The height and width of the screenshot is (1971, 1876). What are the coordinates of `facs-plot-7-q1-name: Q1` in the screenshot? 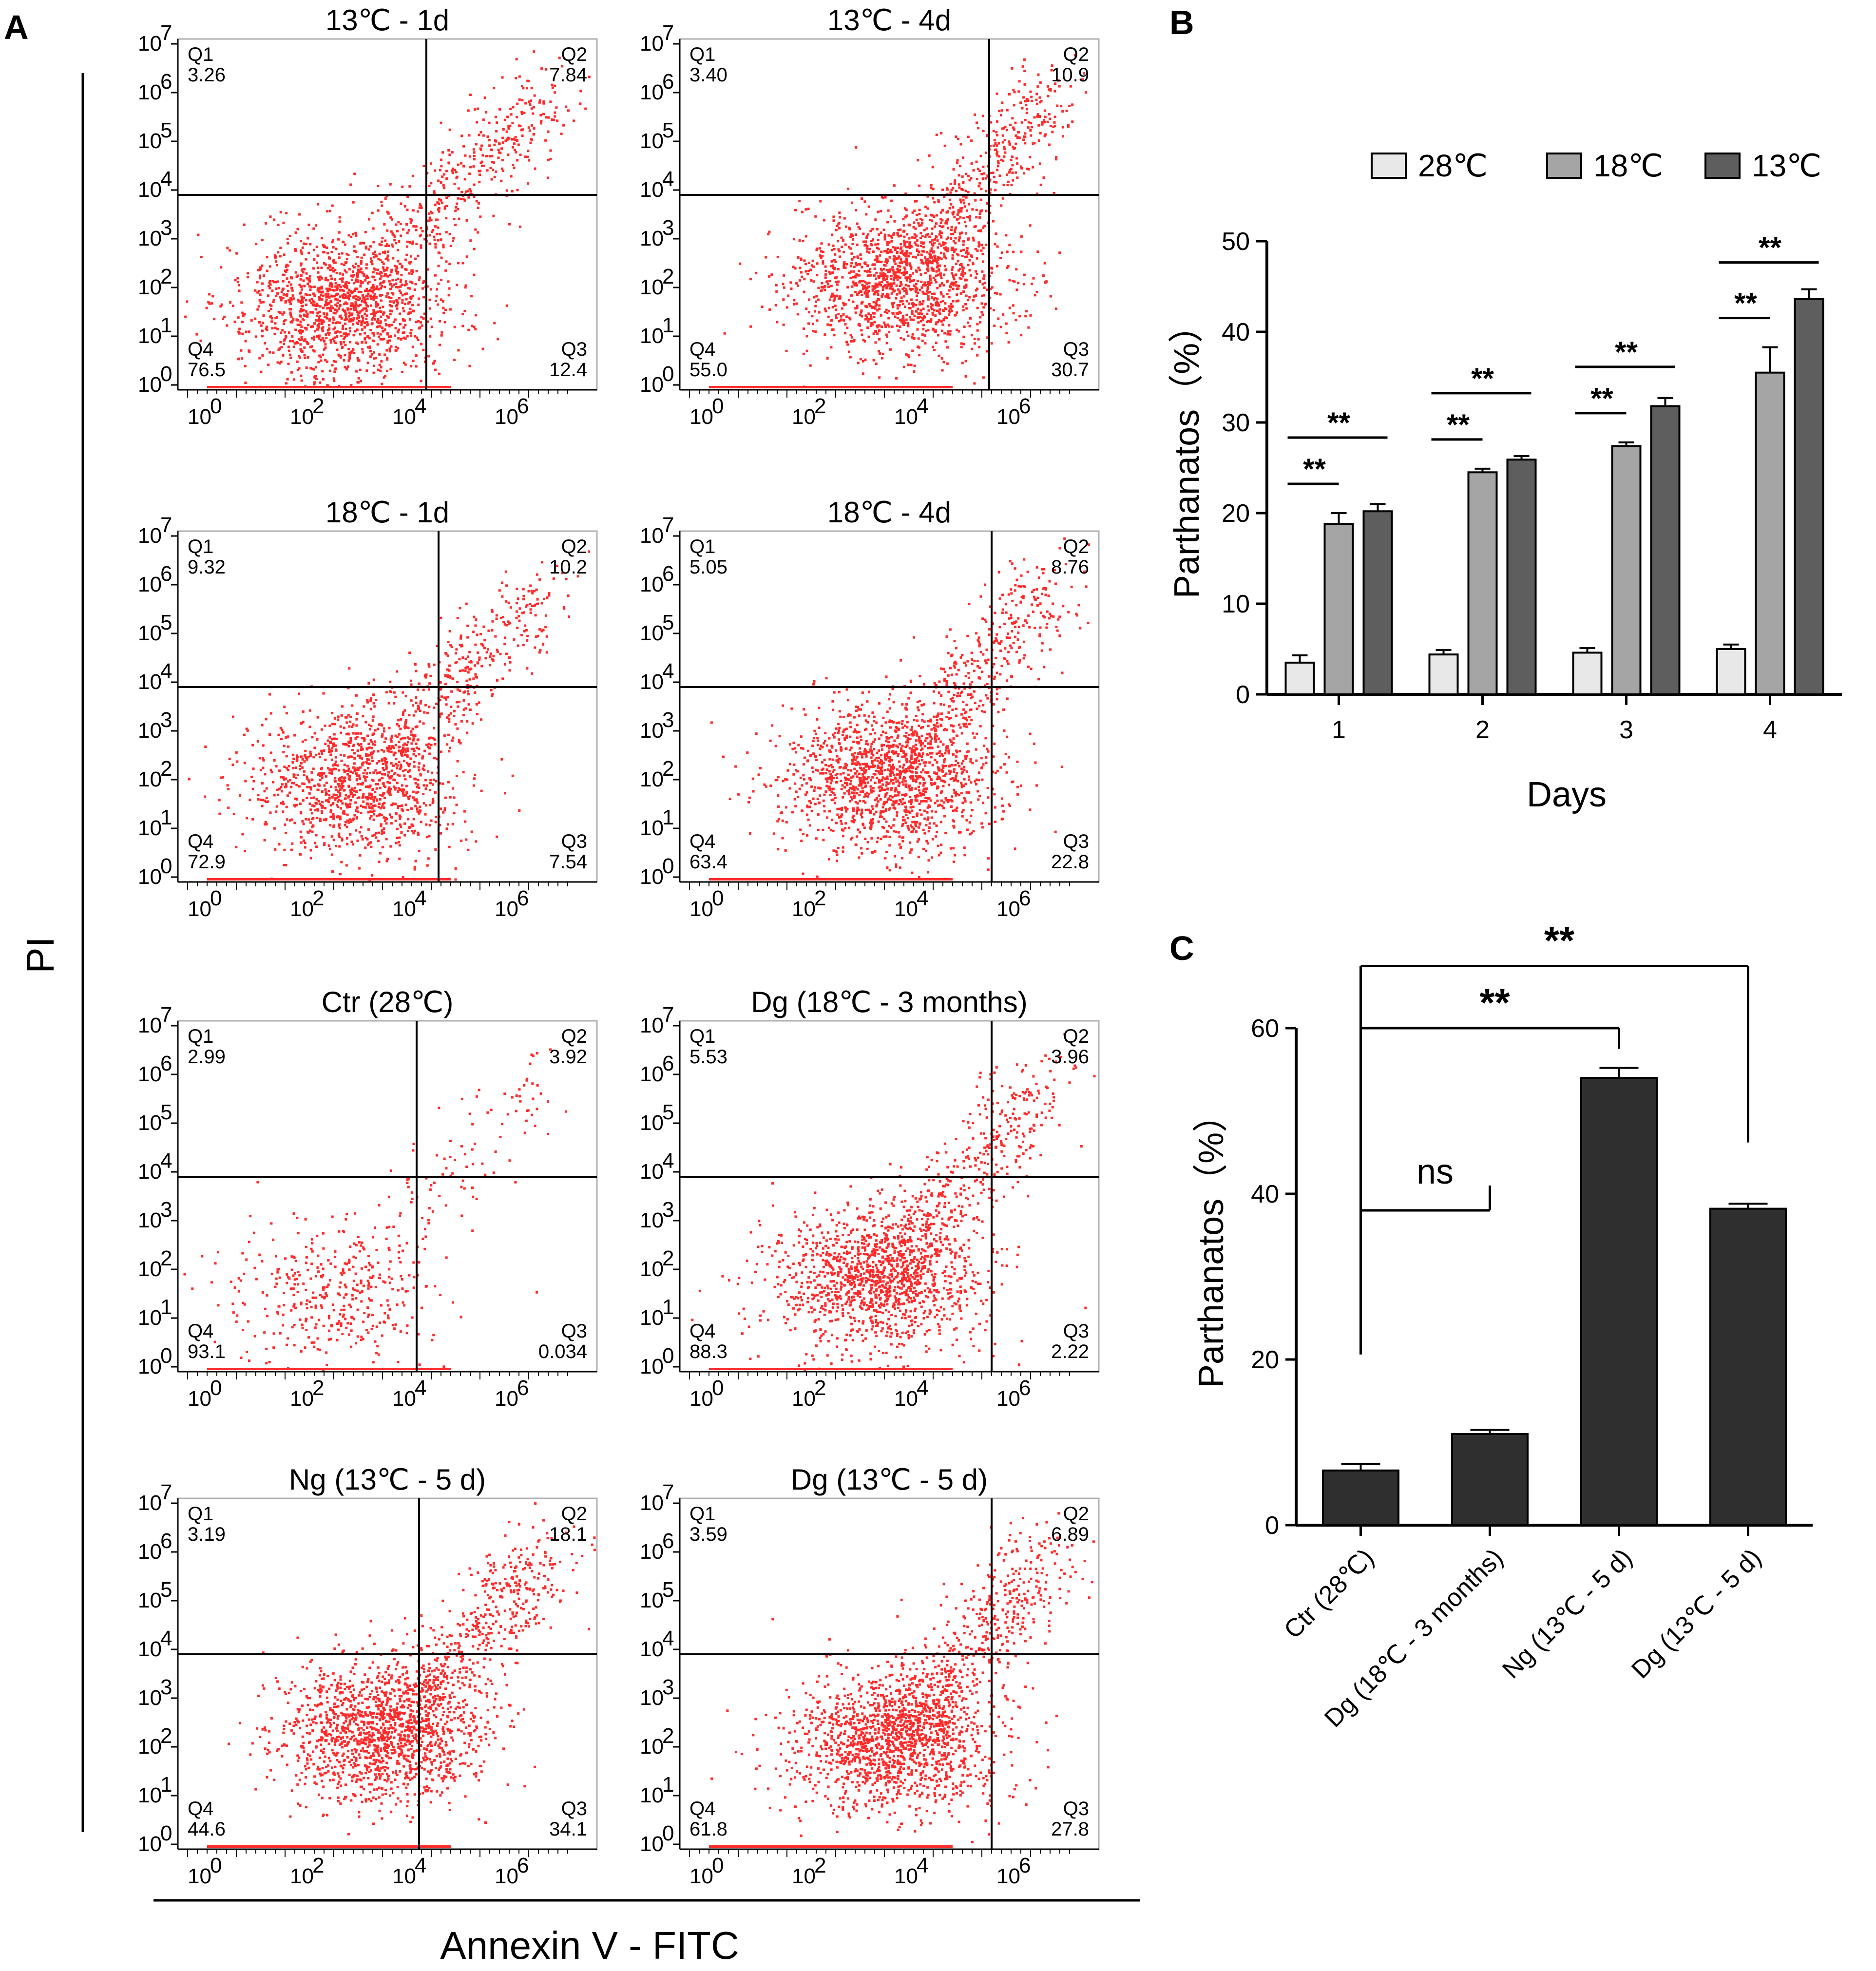 It's located at (200, 1514).